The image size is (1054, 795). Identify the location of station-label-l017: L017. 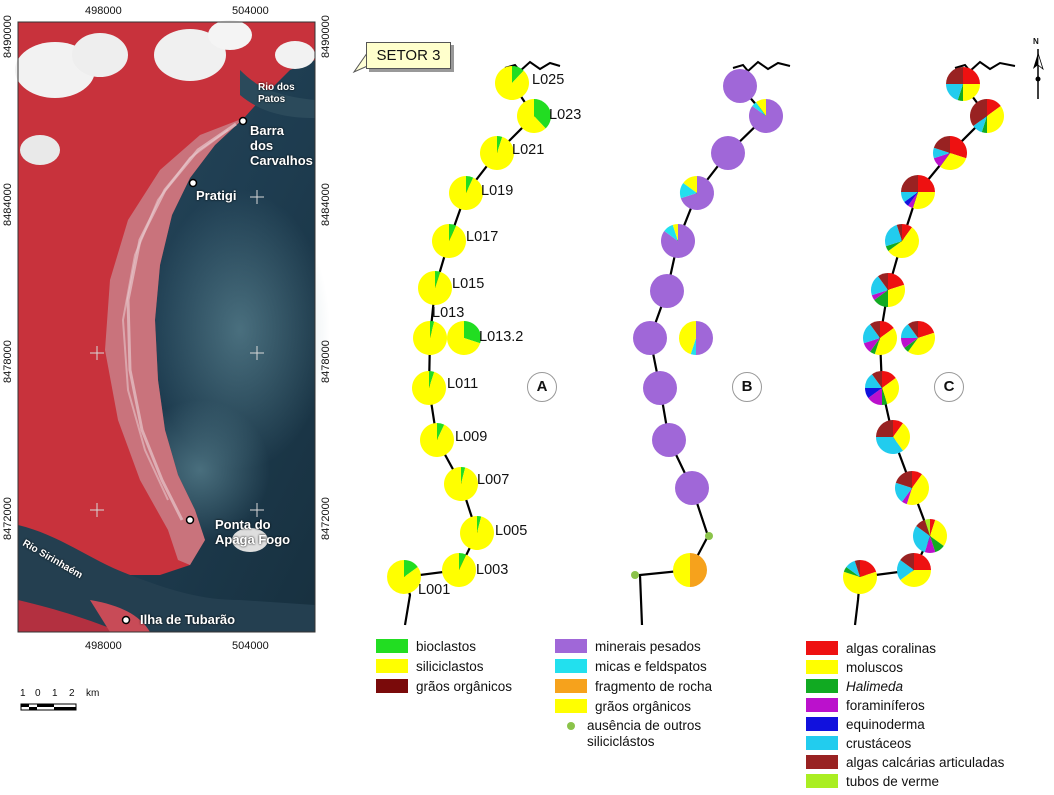
(482, 237).